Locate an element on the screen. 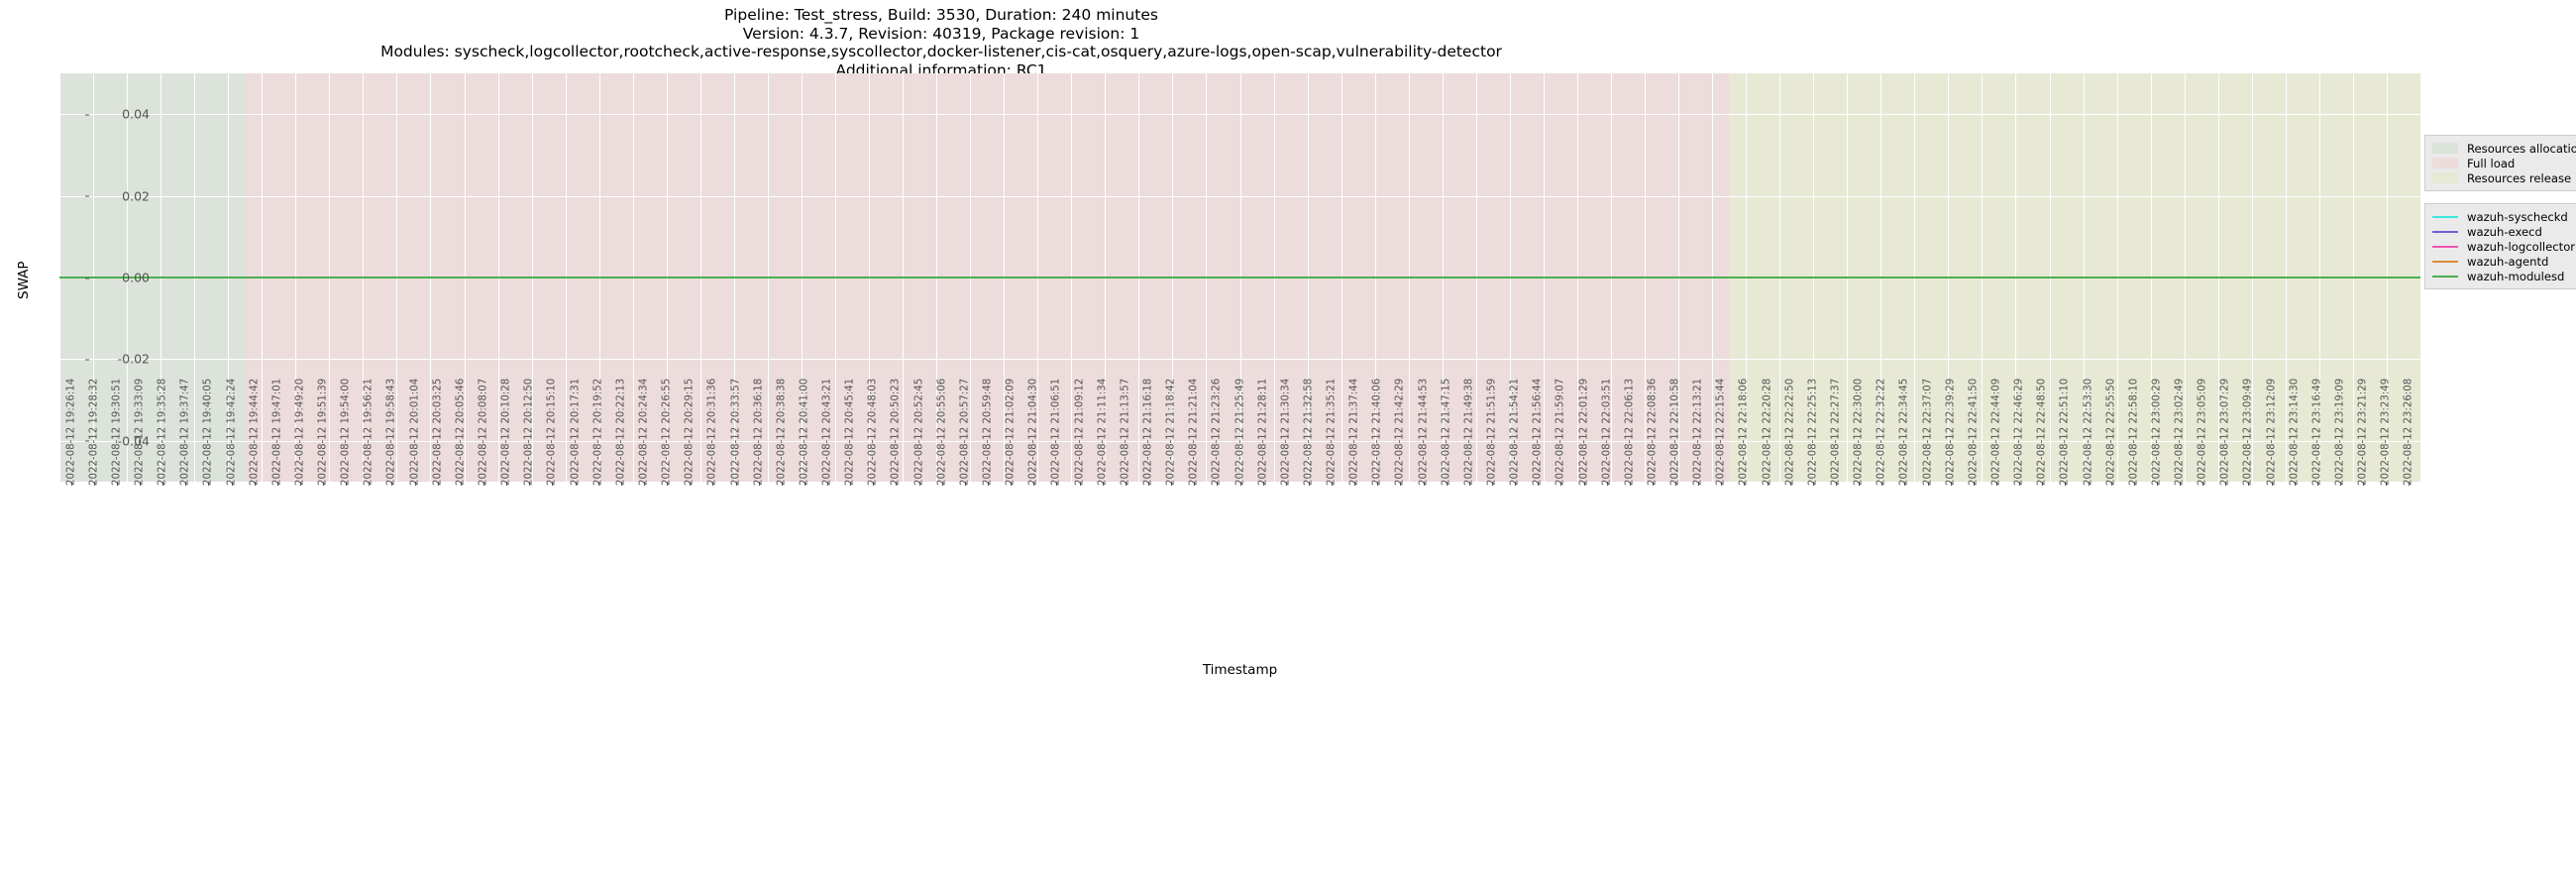  legend-item: wazuh-modulesd is located at coordinates (2503, 276).